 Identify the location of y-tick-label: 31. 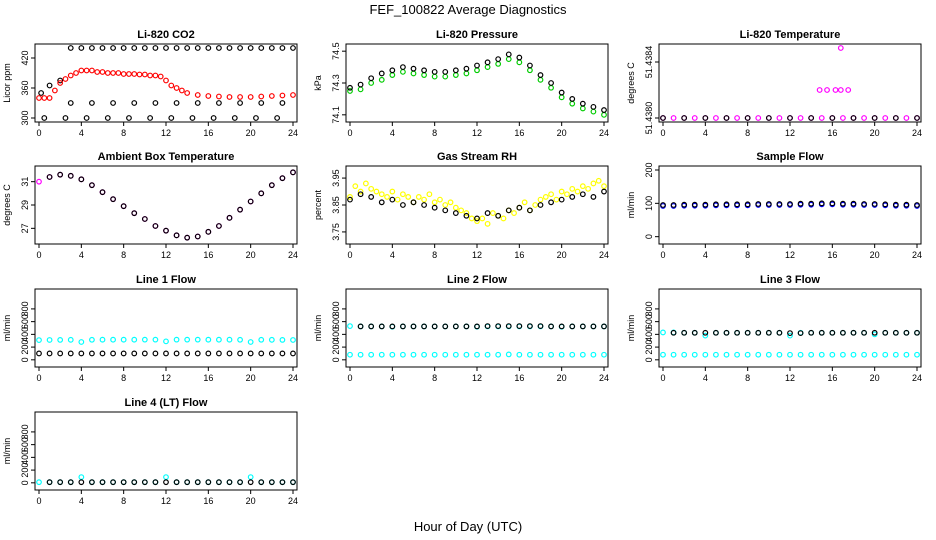
(25, 182).